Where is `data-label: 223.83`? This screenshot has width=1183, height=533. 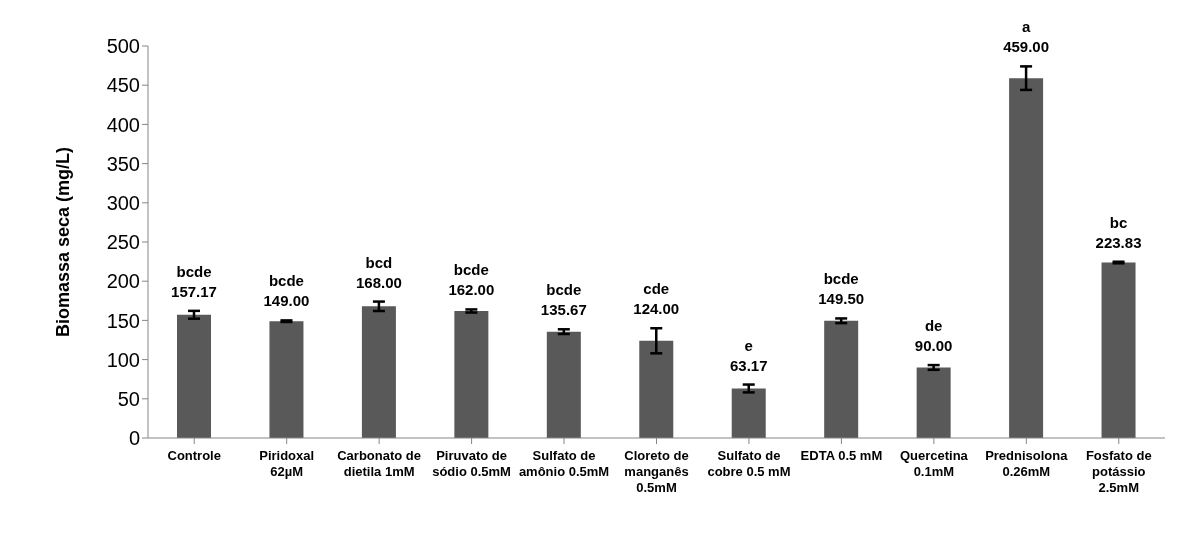
data-label: 223.83 is located at coordinates (1118, 242).